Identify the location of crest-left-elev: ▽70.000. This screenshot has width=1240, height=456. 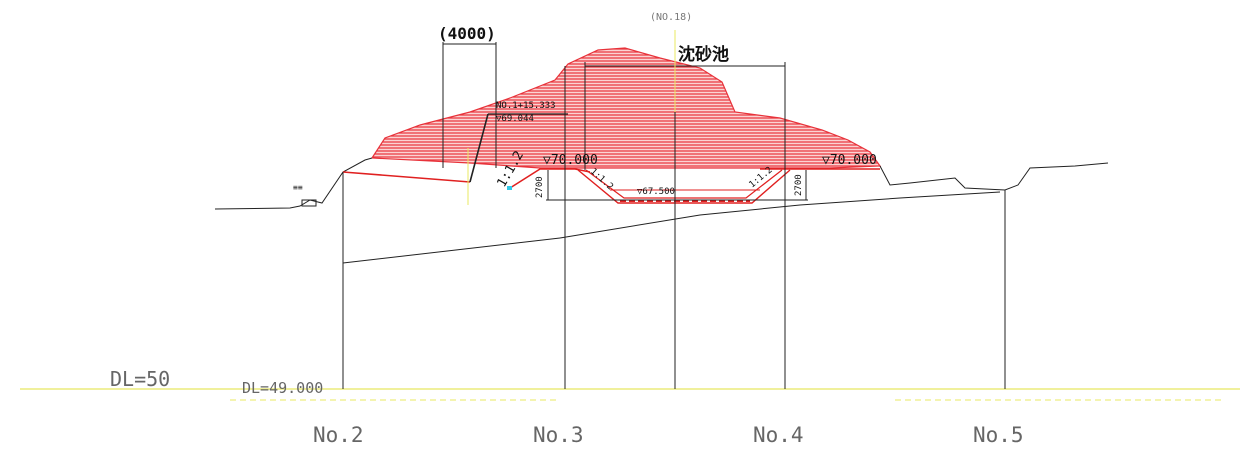
(570, 160).